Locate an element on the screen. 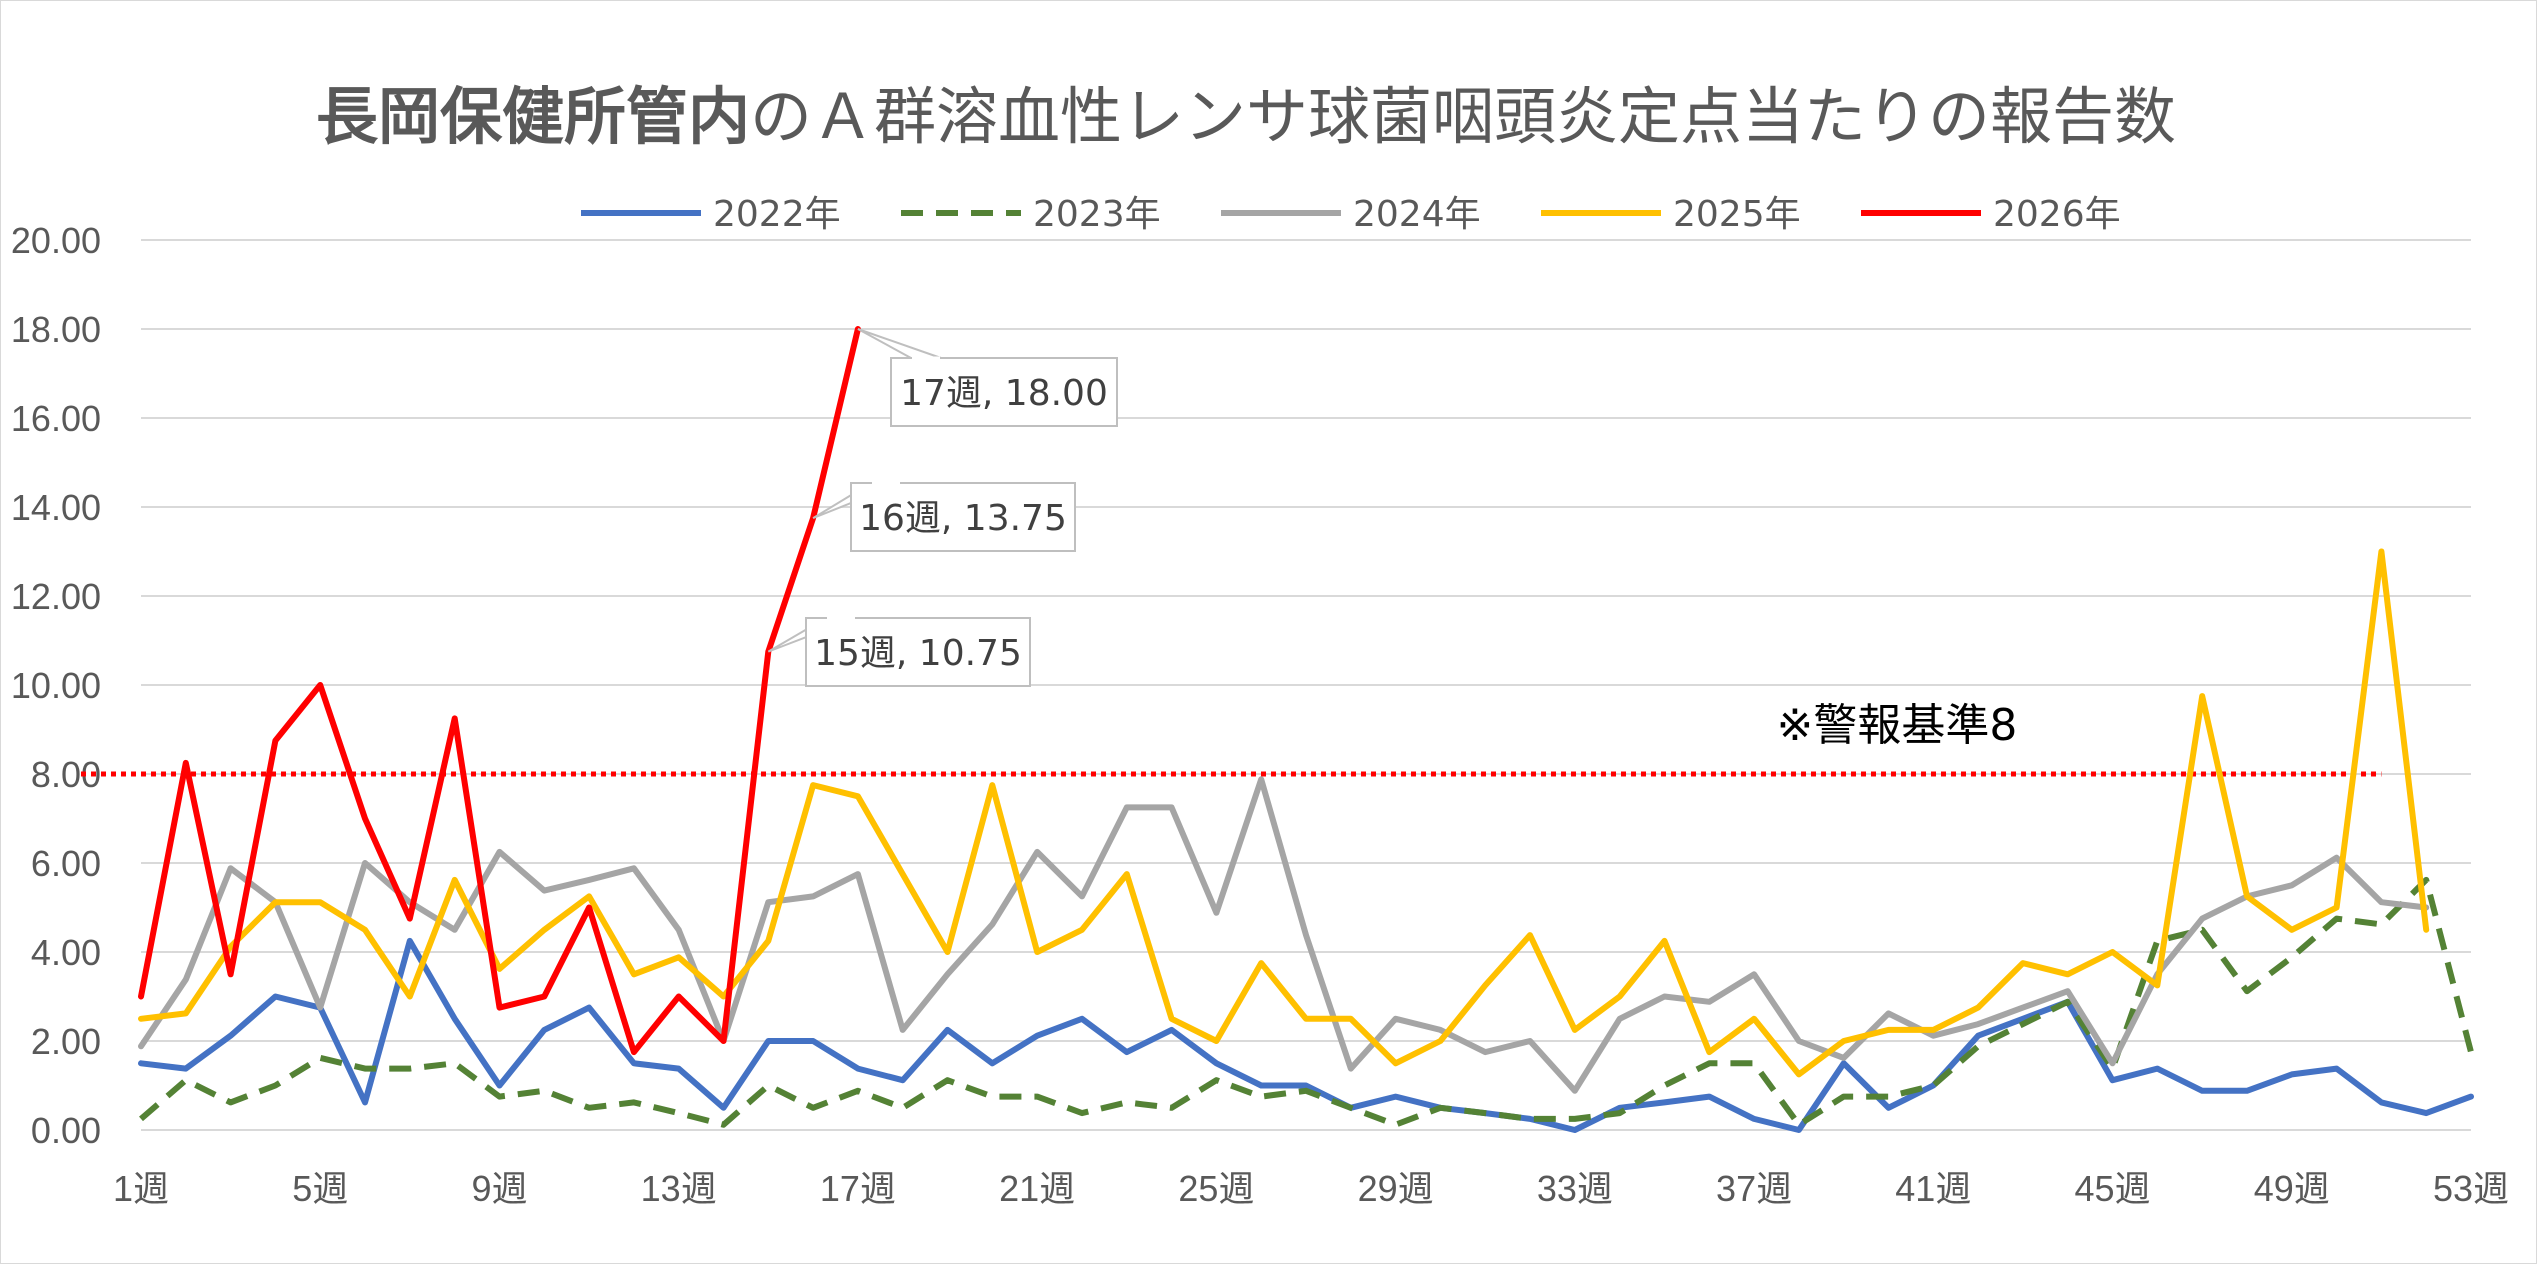 This screenshot has width=2537, height=1265. callout-box is located at coordinates (918, 652).